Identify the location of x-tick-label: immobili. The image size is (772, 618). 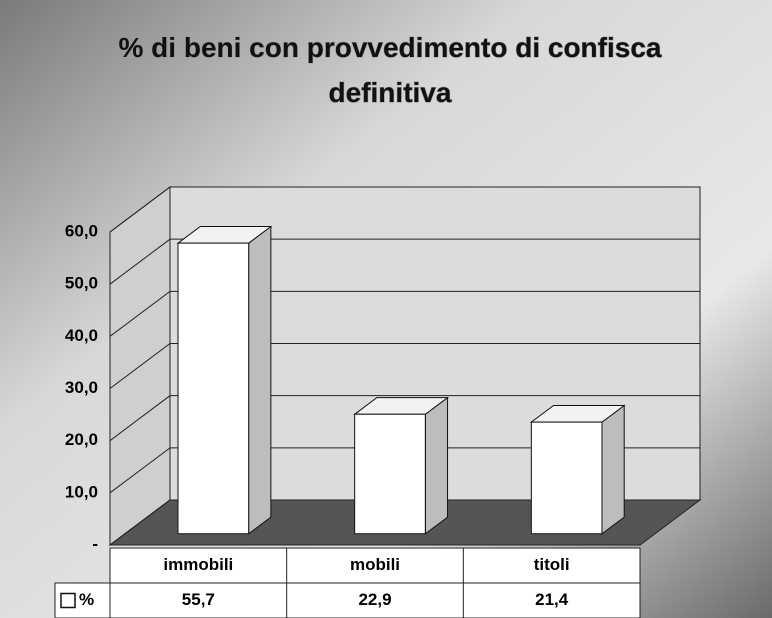
(198, 564).